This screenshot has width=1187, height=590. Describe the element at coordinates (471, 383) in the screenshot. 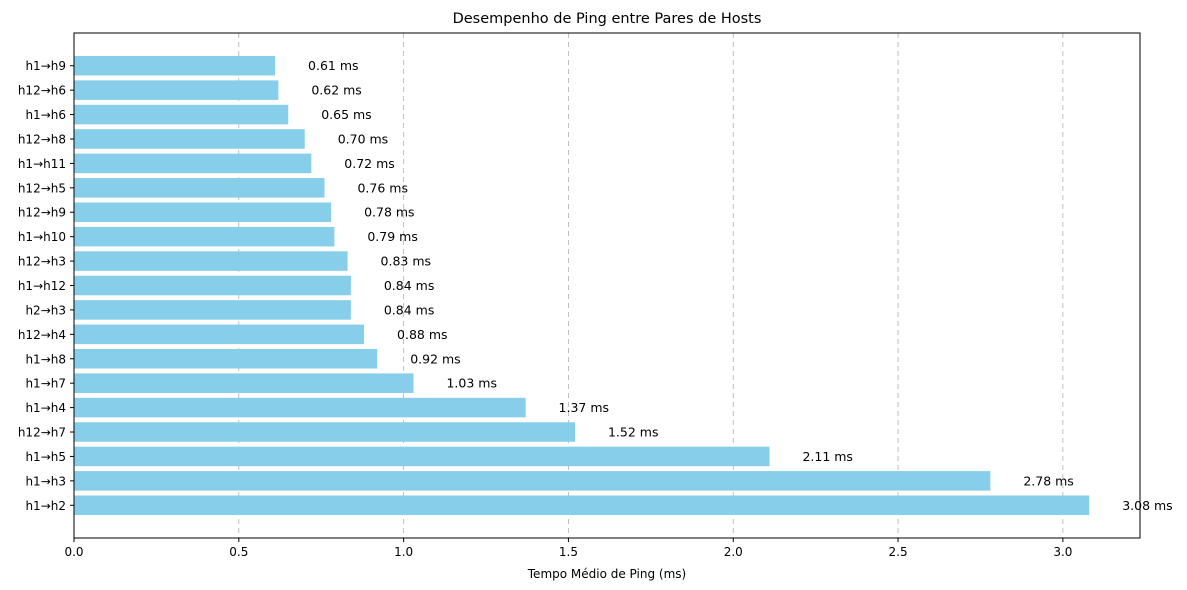

I see `bar-value-label: 1.03 ms` at that location.